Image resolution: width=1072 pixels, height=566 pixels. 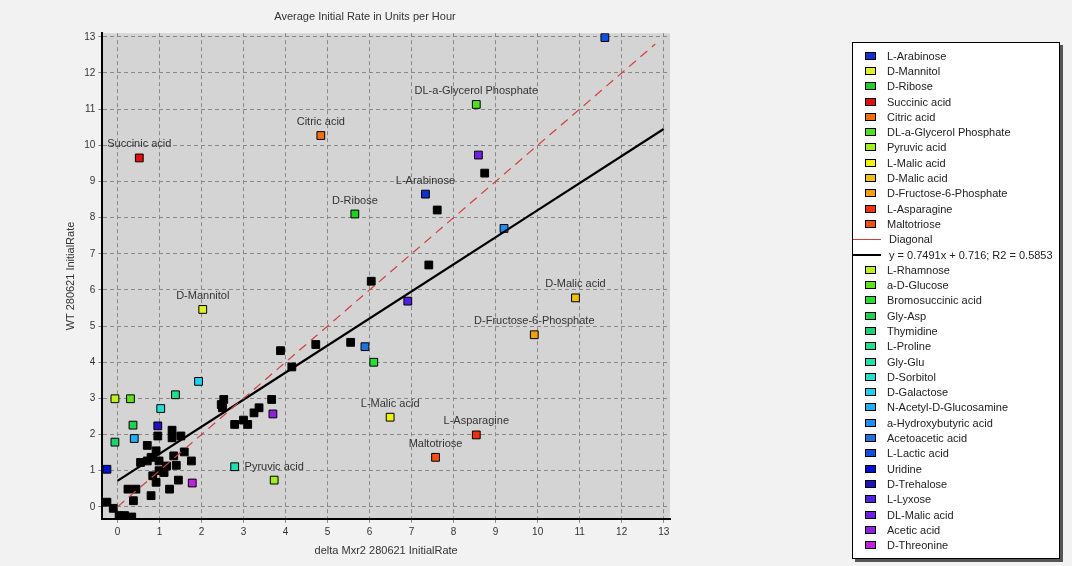 I want to click on x-tick-label: 7, so click(x=411, y=531).